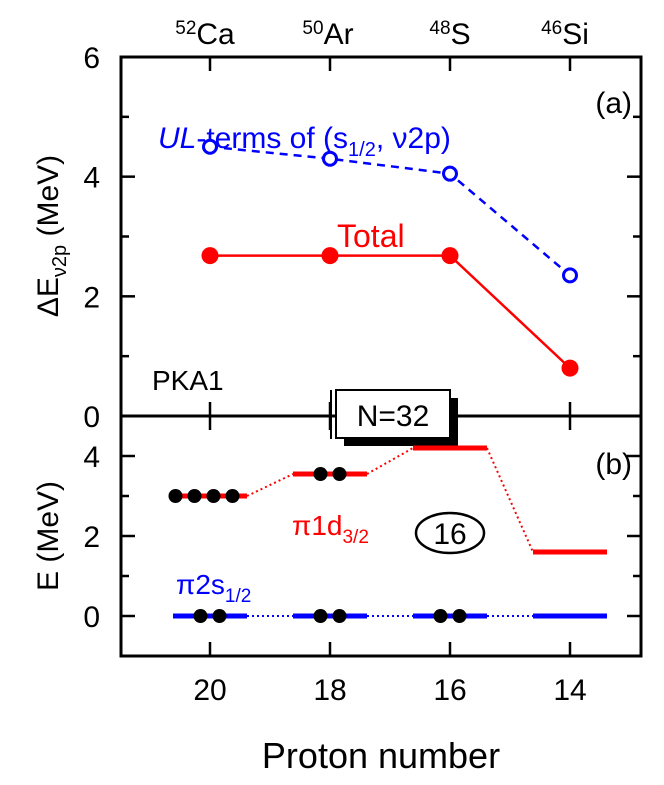  Describe the element at coordinates (91, 457) in the screenshot. I see `y-tick-label-b: 4` at that location.